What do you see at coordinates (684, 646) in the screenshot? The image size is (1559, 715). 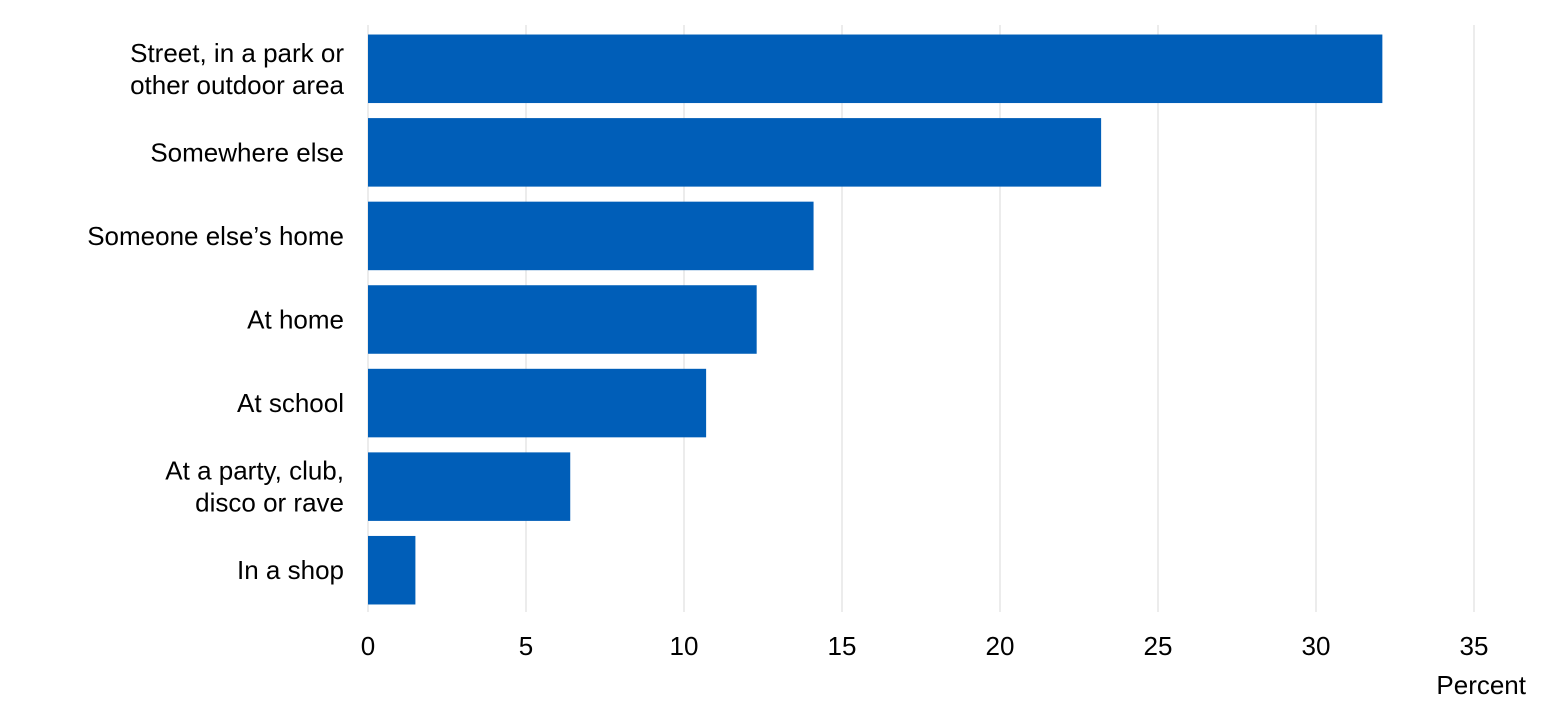 I see `x-tick-label: 10` at bounding box center [684, 646].